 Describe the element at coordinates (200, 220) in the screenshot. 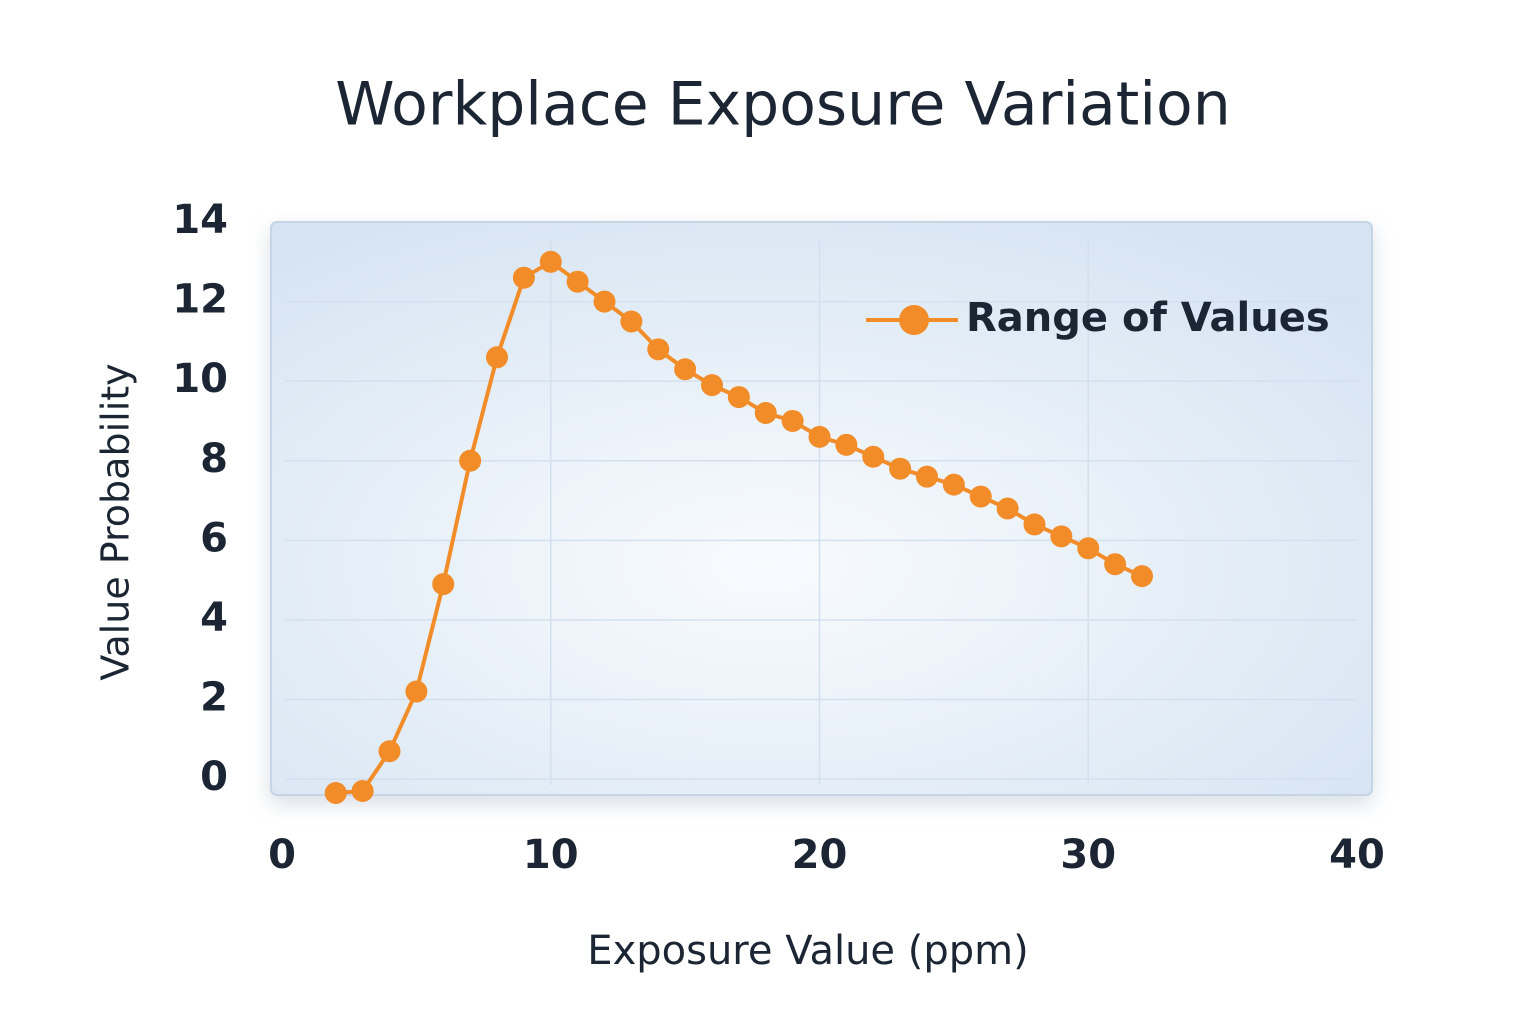

I see `y-tick-label: 14` at that location.